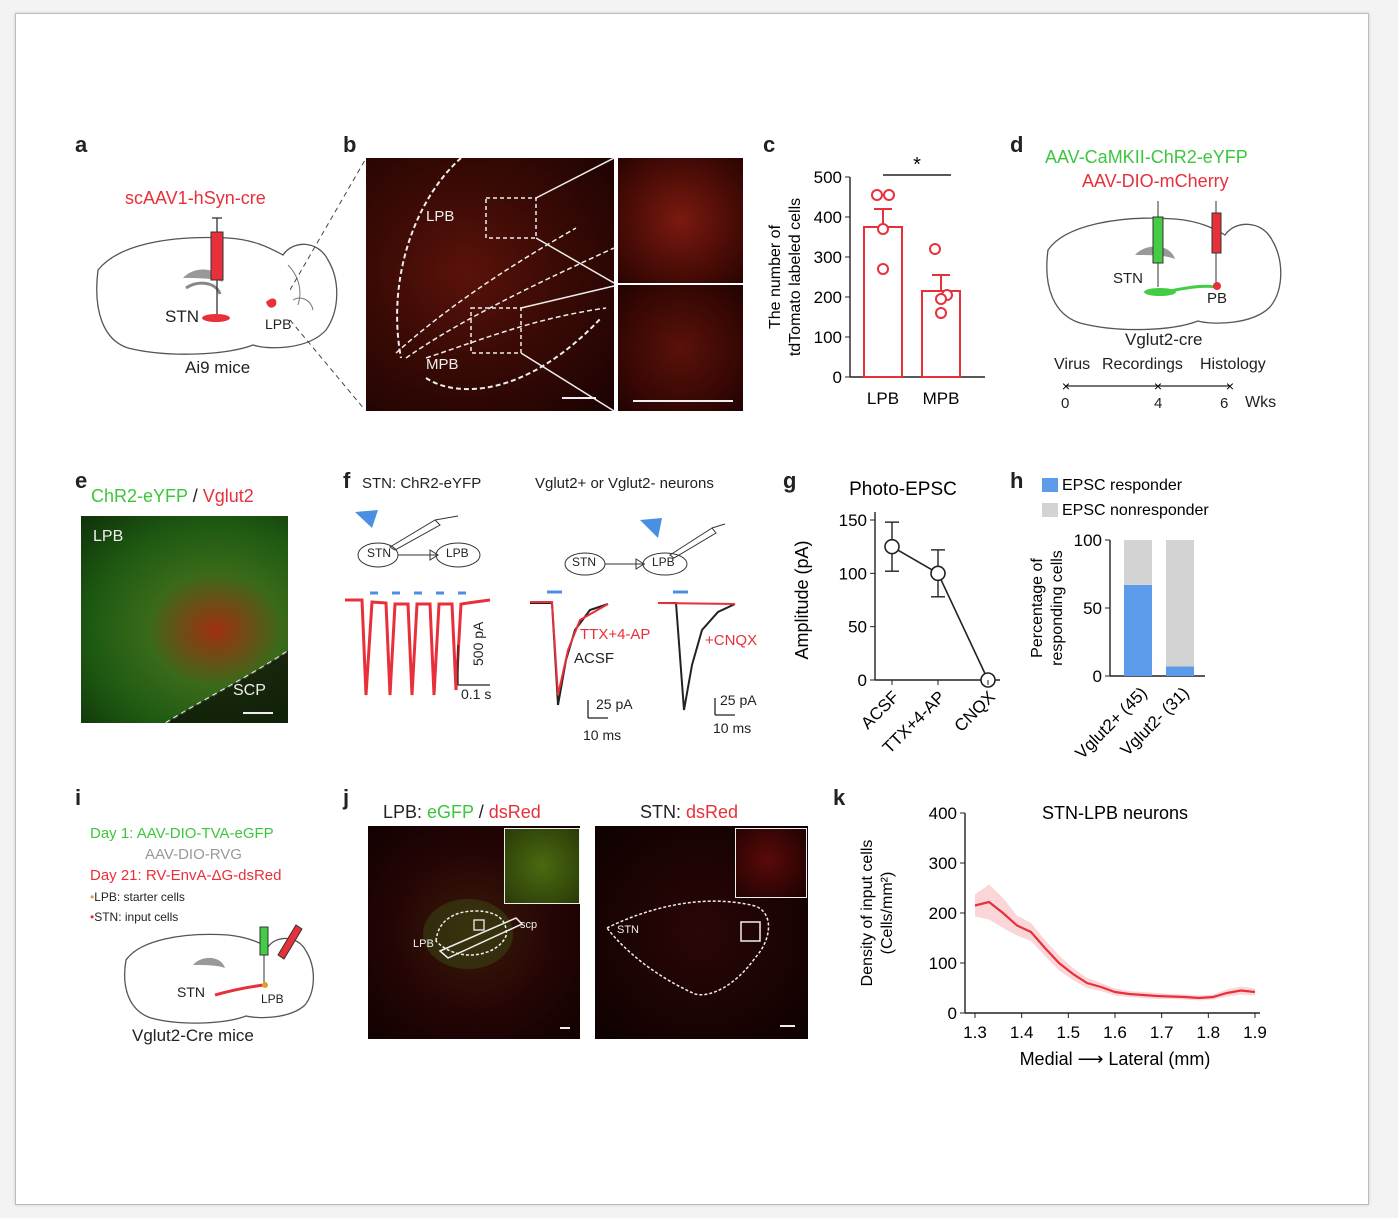  I want to click on k-xtick-label: 1.3, so click(975, 1032).